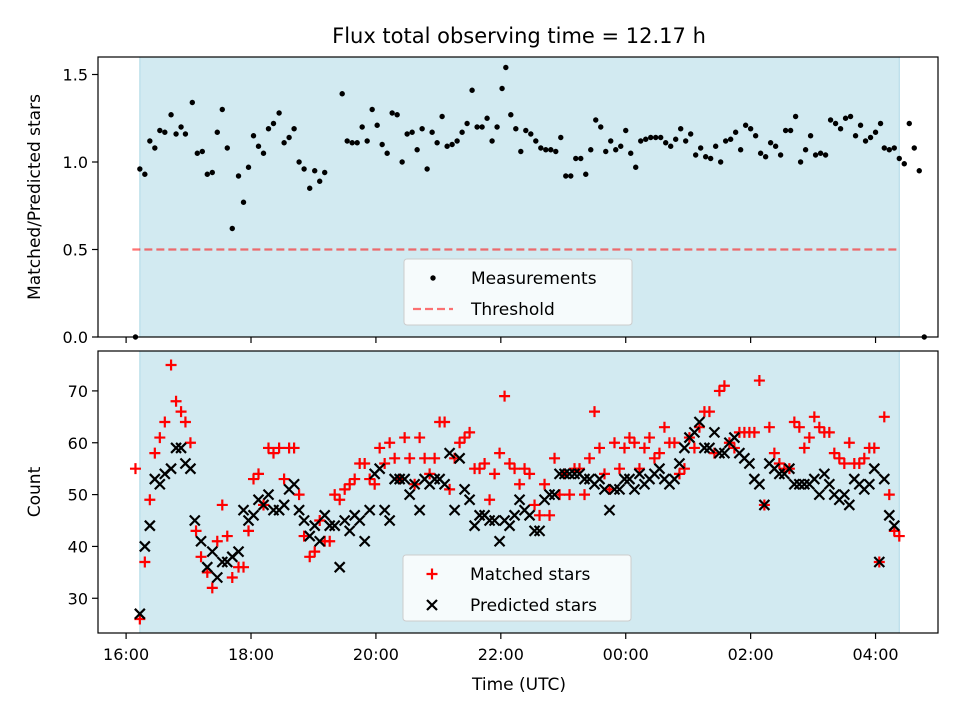 Image resolution: width=960 pixels, height=720 pixels. I want to click on legend-marker, so click(432, 574).